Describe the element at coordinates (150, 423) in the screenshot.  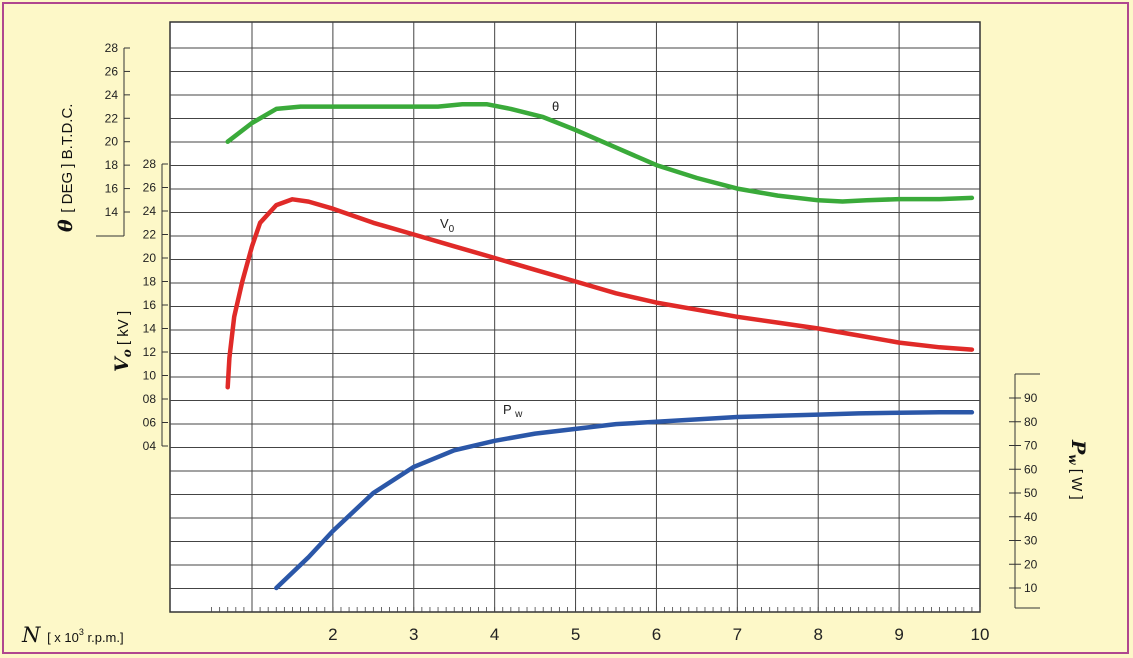
I see `v0-tick-label: 06` at that location.